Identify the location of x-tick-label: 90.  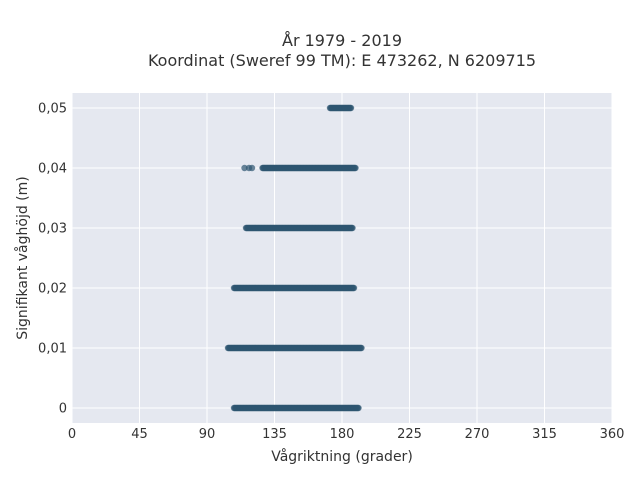
(207, 434).